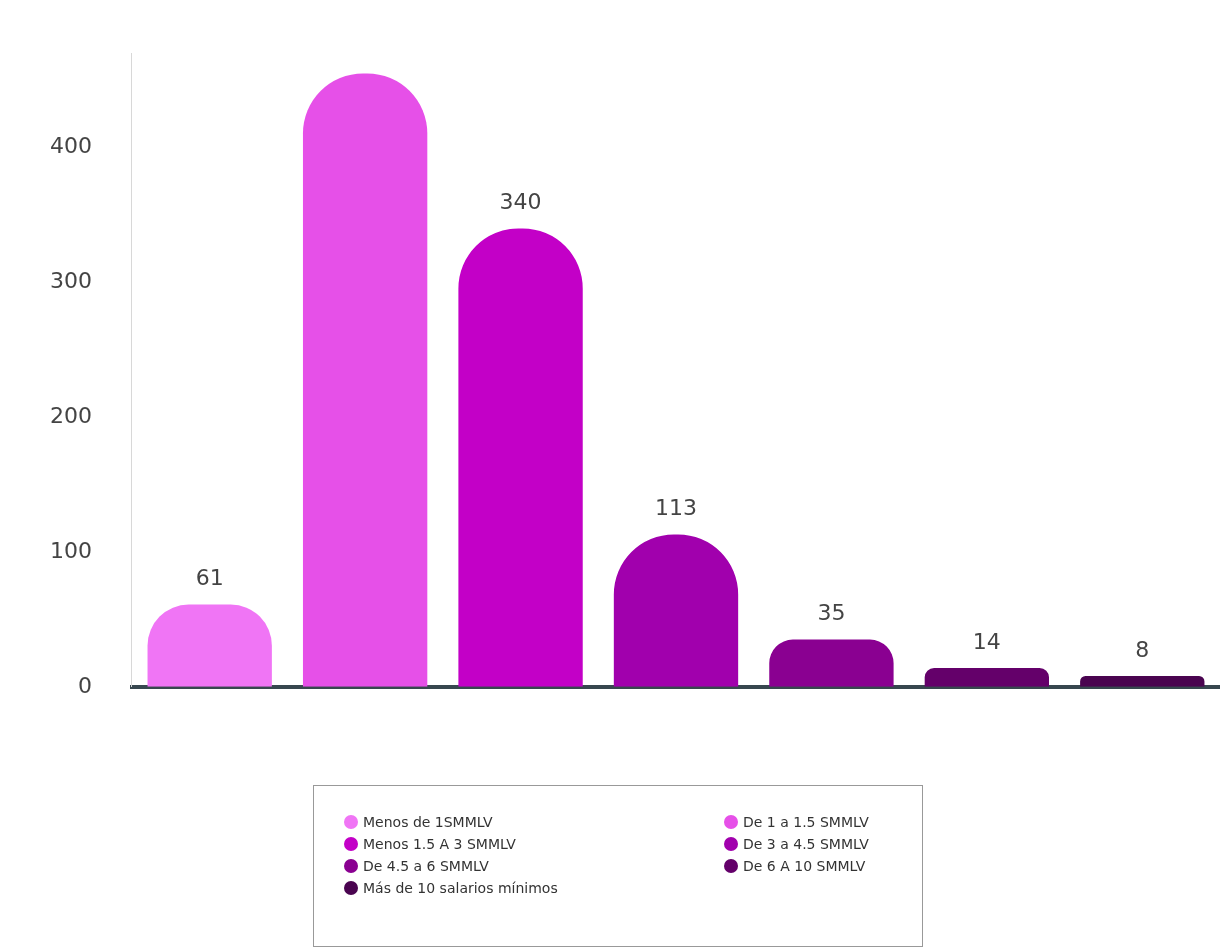 The width and height of the screenshot is (1220, 947). Describe the element at coordinates (84, 685) in the screenshot. I see `y-tick-label: 0` at that location.